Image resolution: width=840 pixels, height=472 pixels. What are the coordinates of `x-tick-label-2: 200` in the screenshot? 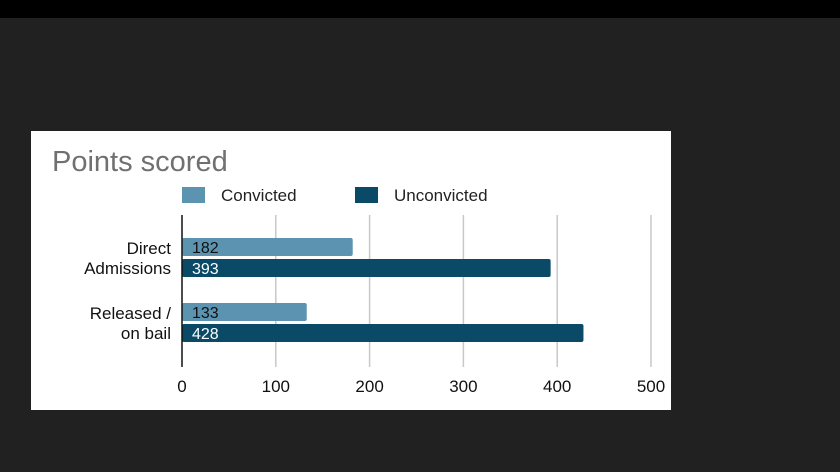 It's located at (369, 386).